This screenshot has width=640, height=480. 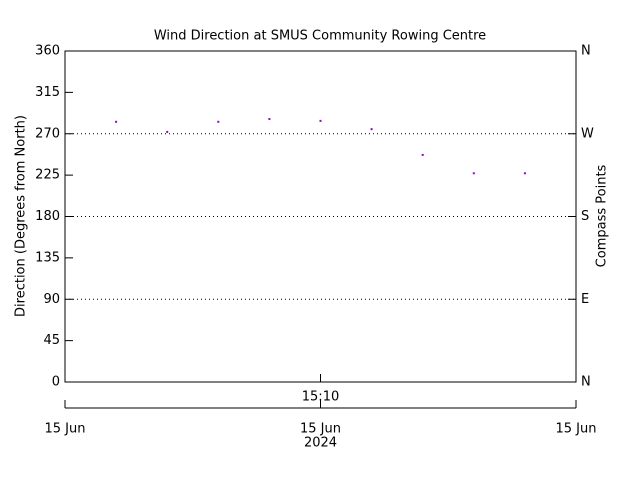 What do you see at coordinates (587, 133) in the screenshot?
I see `y2-tick-label: W` at bounding box center [587, 133].